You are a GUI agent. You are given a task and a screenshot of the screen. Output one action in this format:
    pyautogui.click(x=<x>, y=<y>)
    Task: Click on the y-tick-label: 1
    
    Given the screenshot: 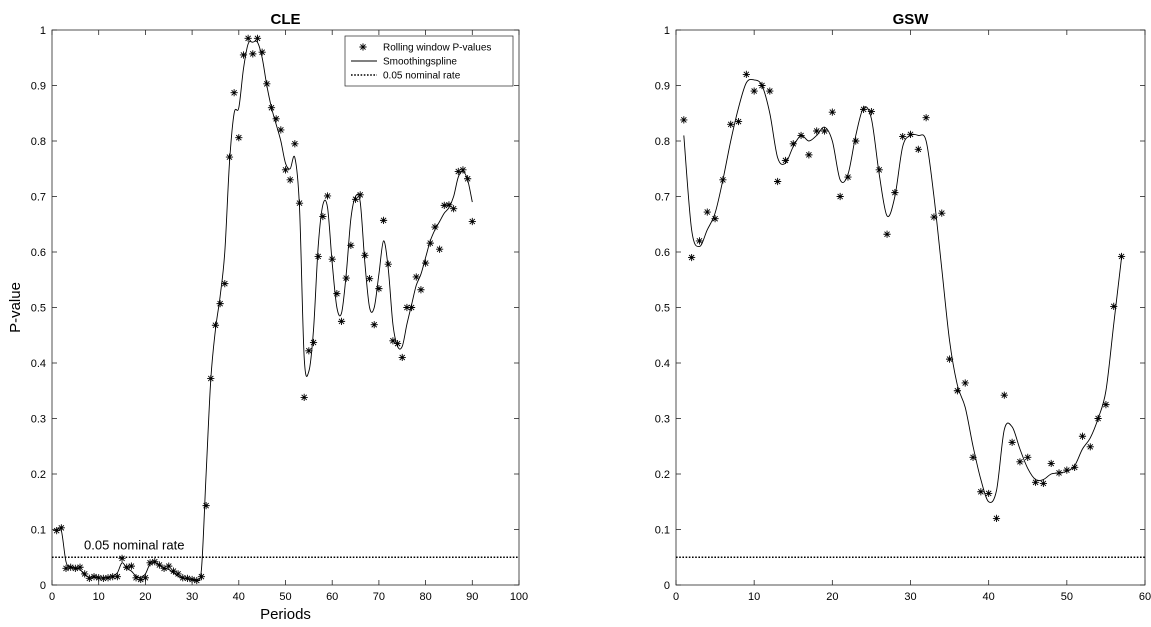 What is the action you would take?
    pyautogui.click(x=43, y=31)
    